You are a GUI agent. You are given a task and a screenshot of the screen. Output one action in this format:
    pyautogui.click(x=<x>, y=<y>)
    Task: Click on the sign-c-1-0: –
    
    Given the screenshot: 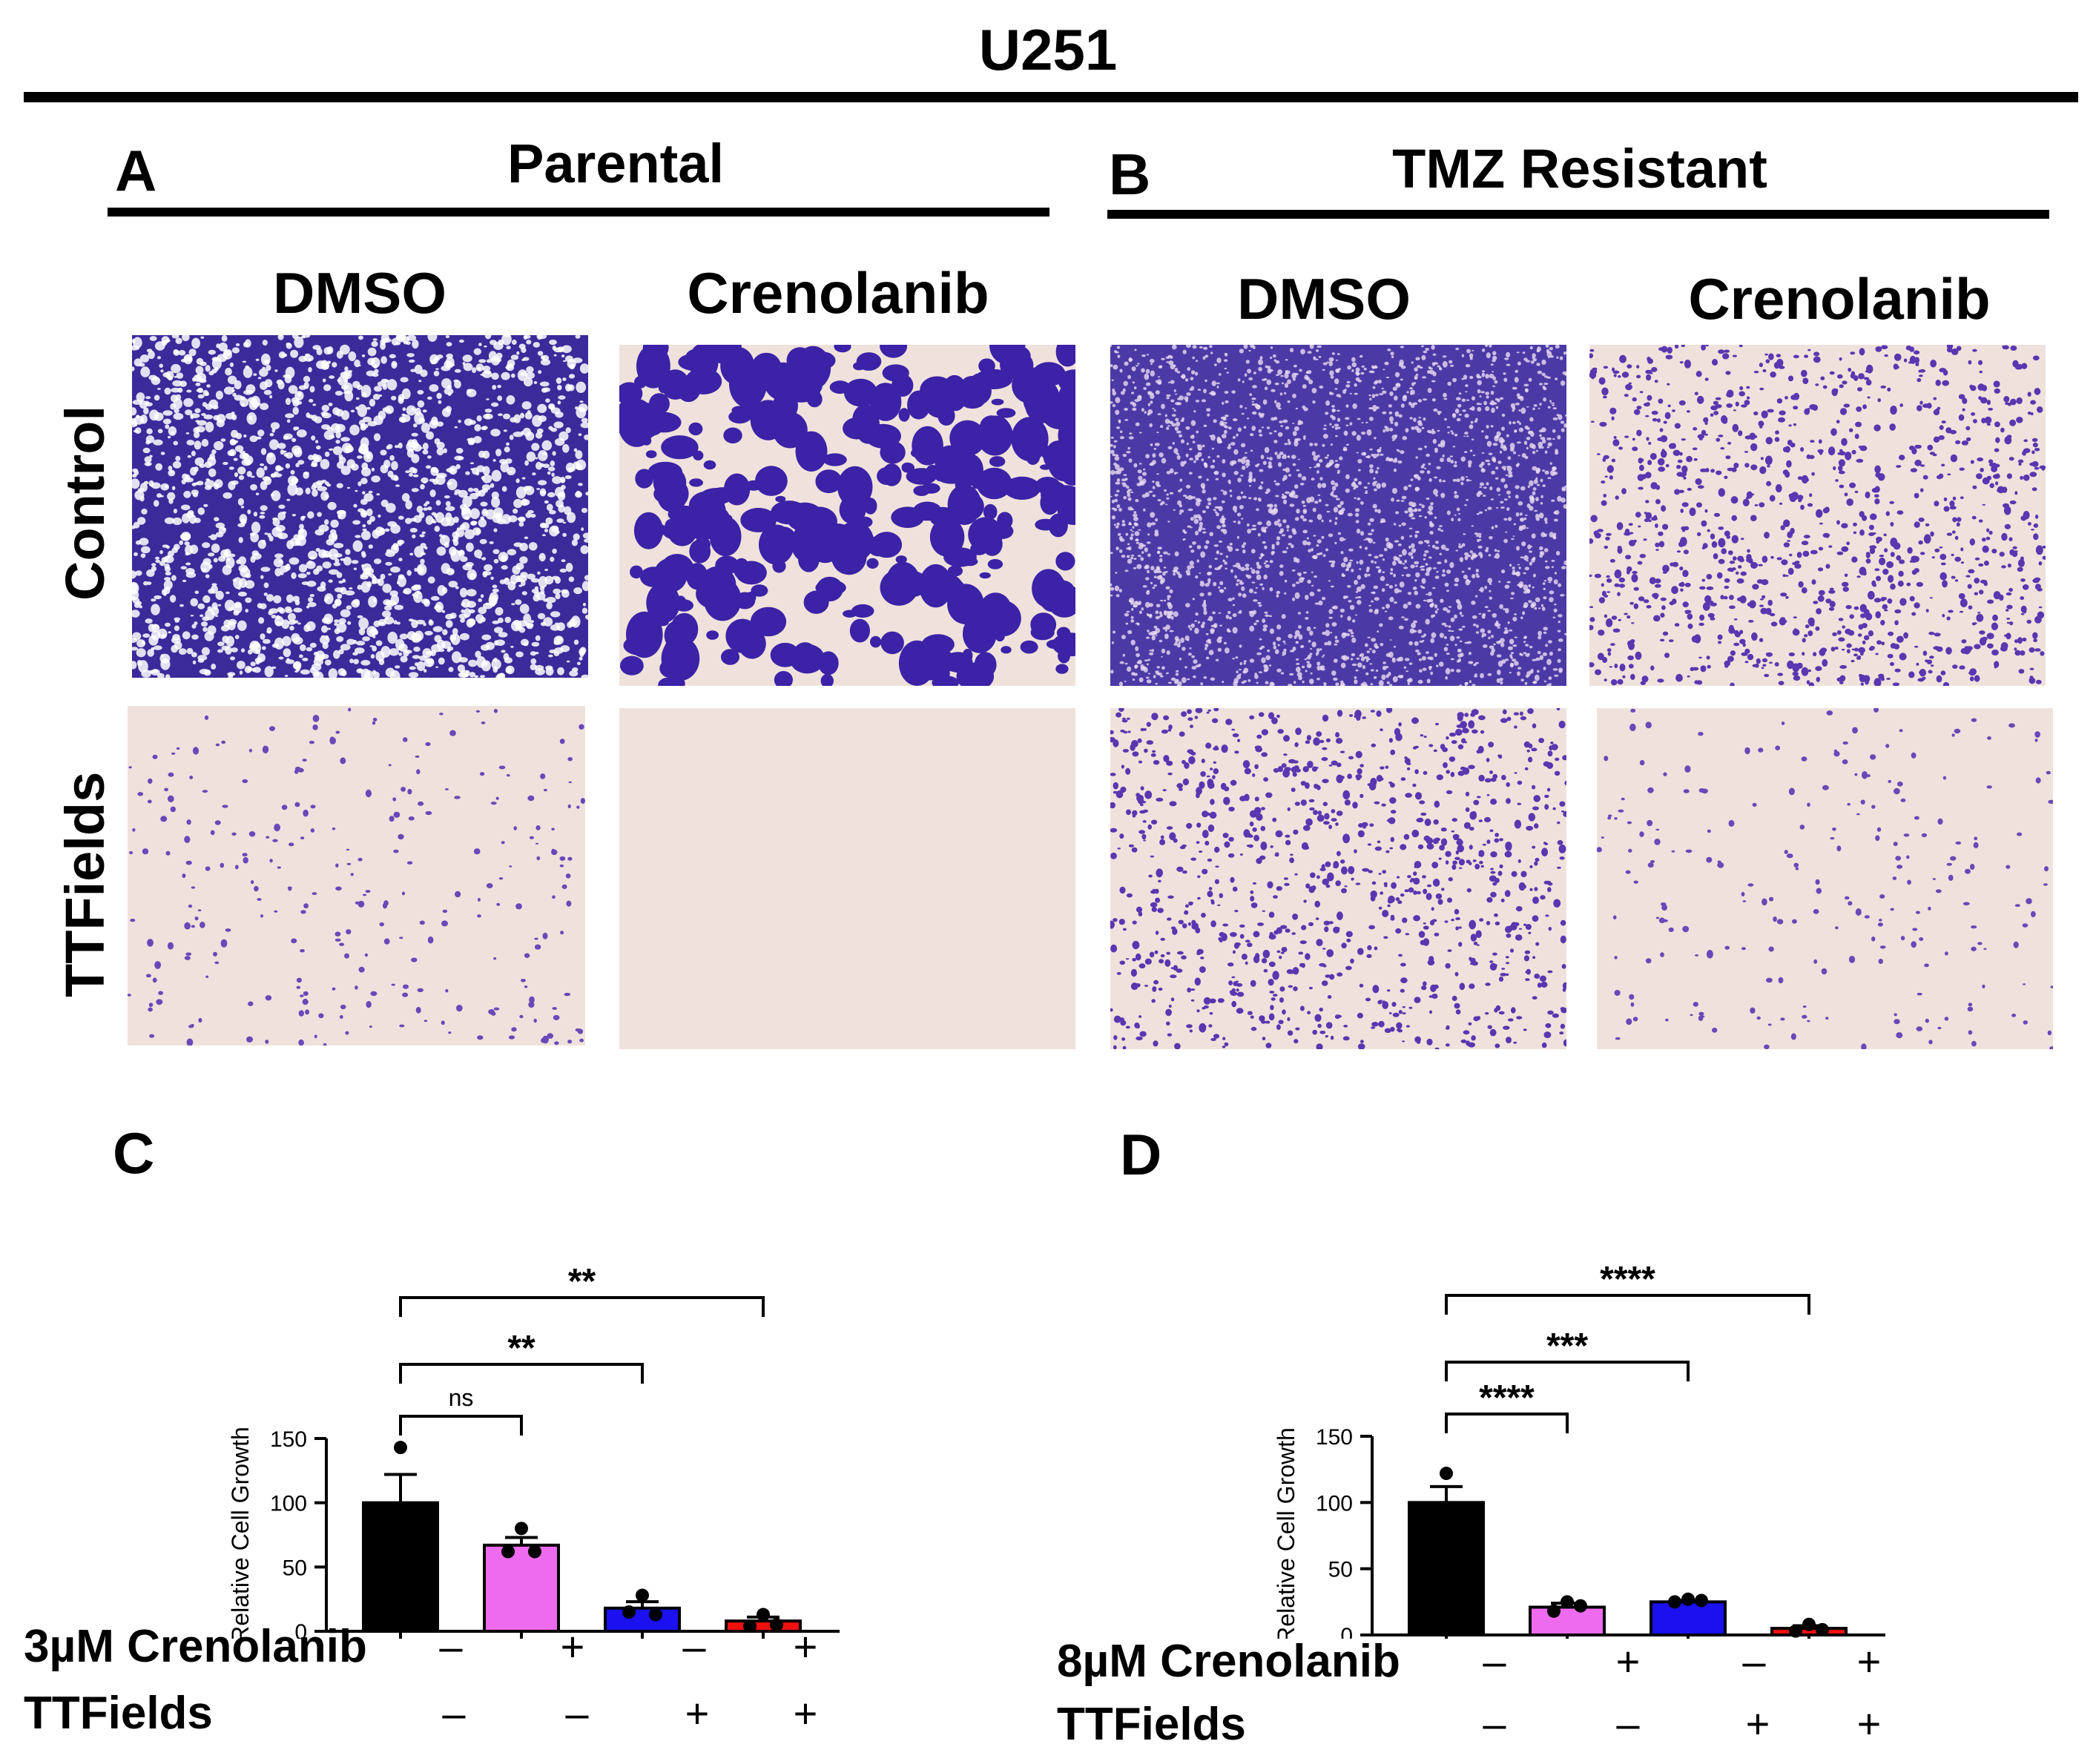 What is the action you would take?
    pyautogui.click(x=454, y=1714)
    